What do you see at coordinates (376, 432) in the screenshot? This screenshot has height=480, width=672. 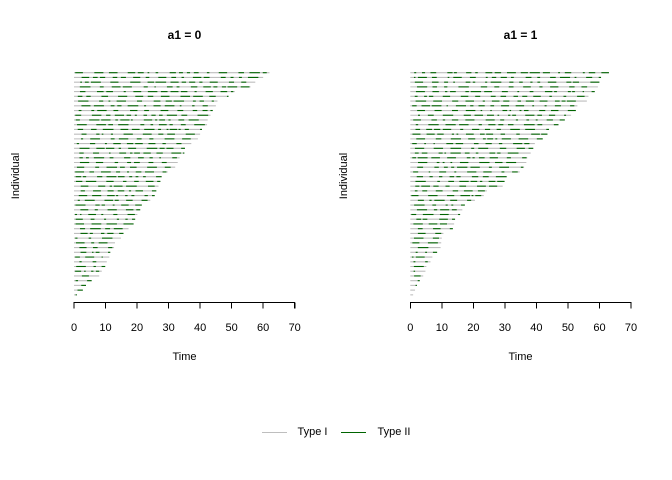 I see `legend-item-type2: Type II` at bounding box center [376, 432].